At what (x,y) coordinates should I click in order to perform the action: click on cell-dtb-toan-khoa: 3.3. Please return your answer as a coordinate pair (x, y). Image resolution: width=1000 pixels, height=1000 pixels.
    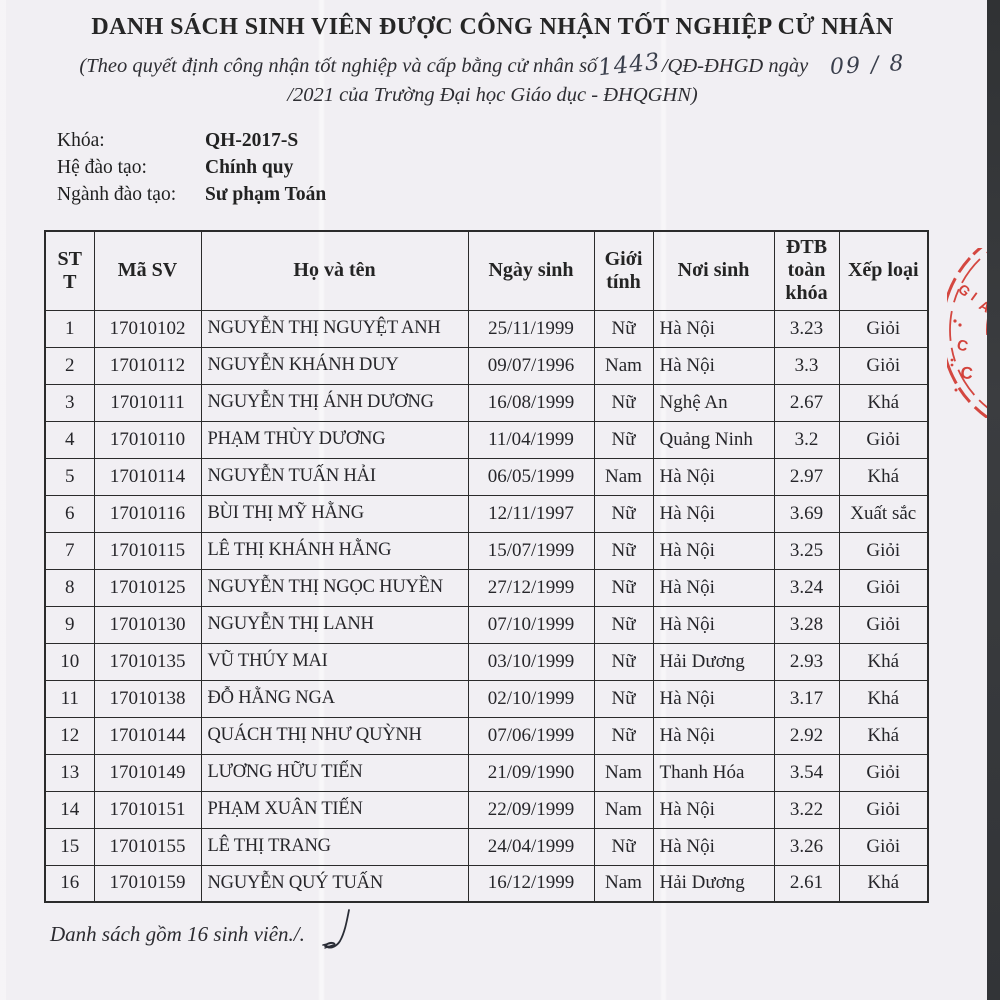
    Looking at the image, I should click on (806, 365).